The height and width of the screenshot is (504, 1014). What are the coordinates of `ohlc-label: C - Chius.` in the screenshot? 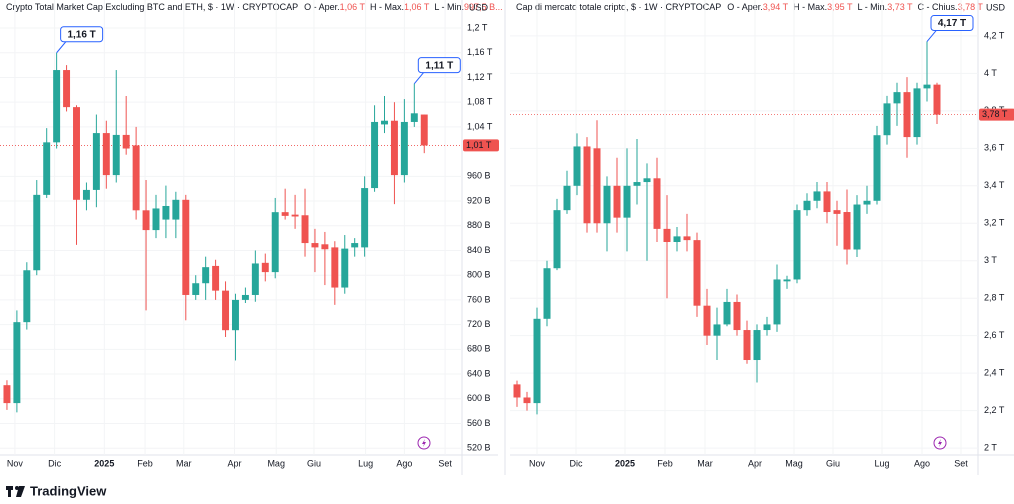 It's located at (938, 7).